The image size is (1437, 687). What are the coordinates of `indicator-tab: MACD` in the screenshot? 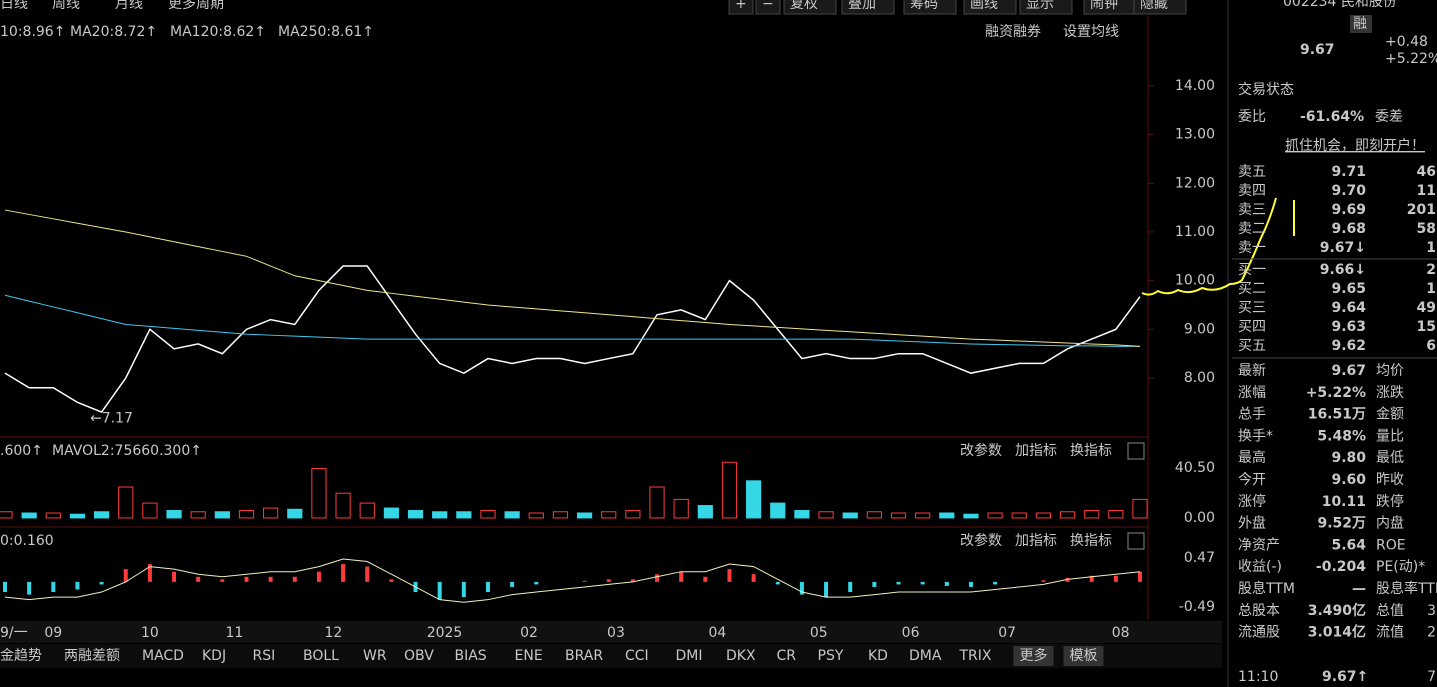 It's located at (163, 656).